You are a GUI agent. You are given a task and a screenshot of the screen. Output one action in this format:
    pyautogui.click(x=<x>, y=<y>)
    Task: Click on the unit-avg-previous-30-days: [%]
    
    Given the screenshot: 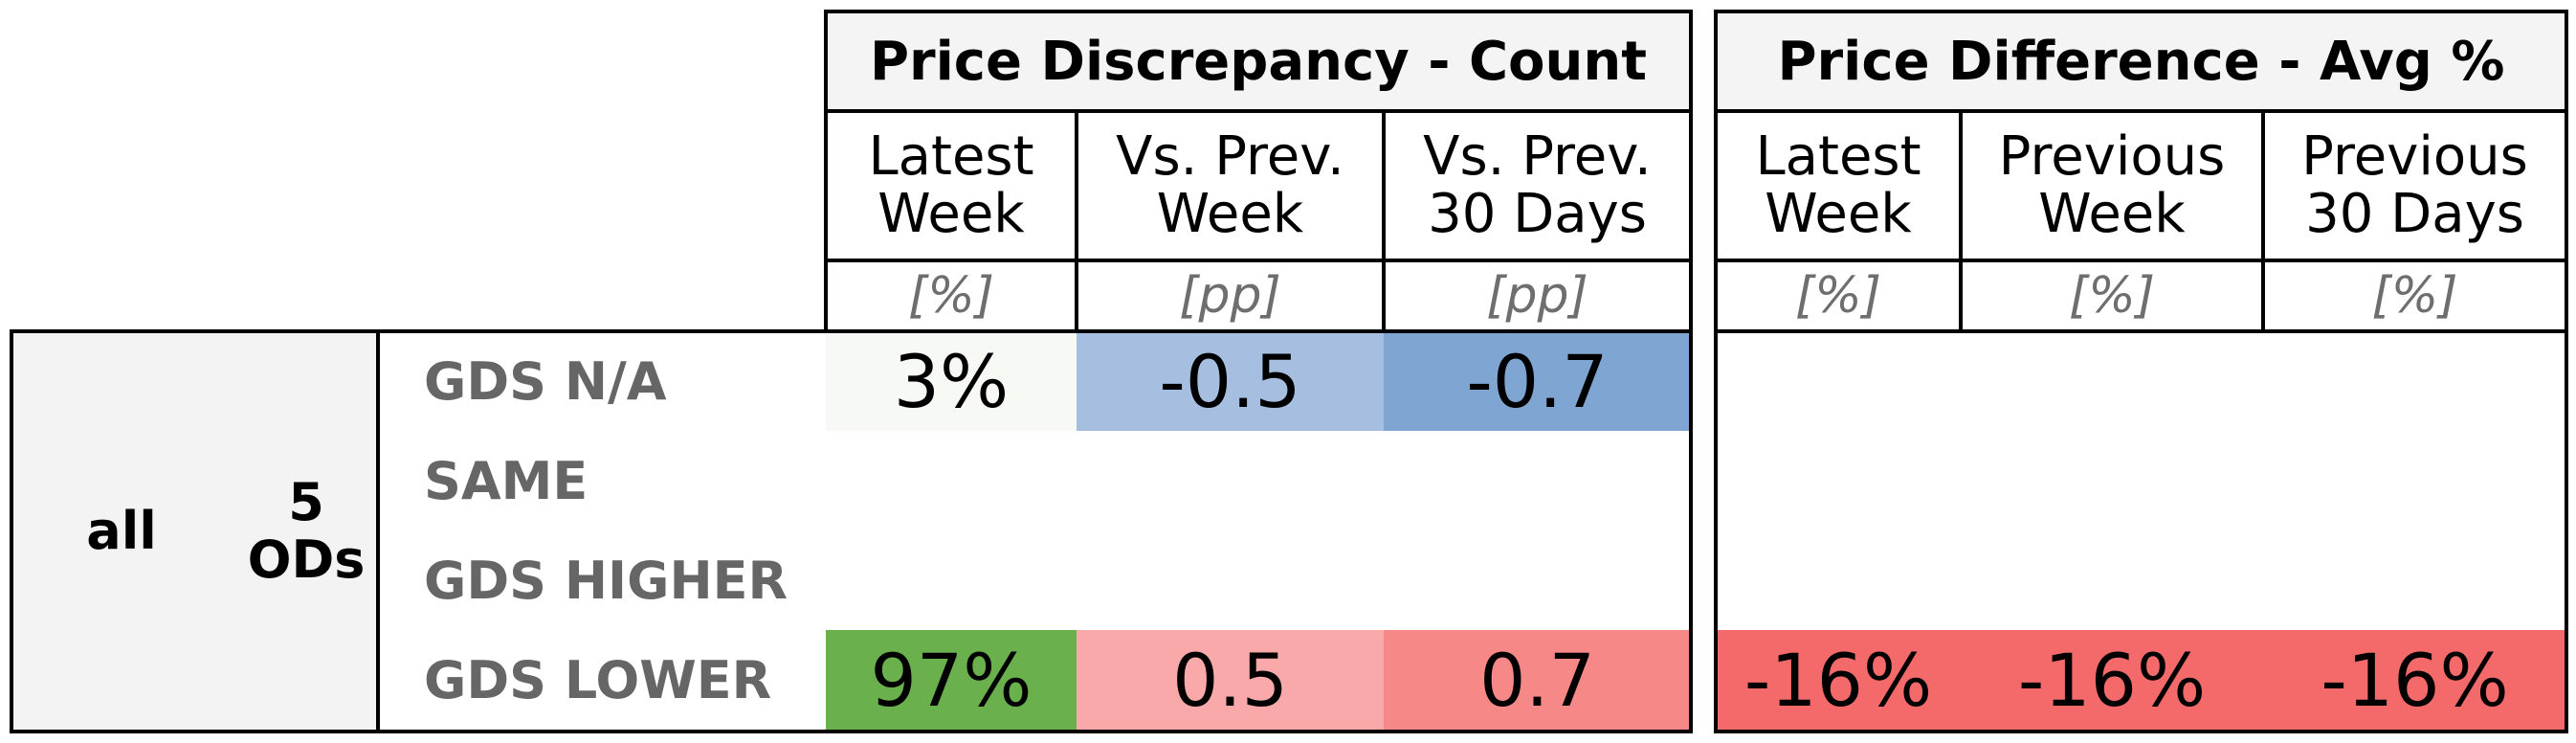 What is the action you would take?
    pyautogui.click(x=2414, y=296)
    